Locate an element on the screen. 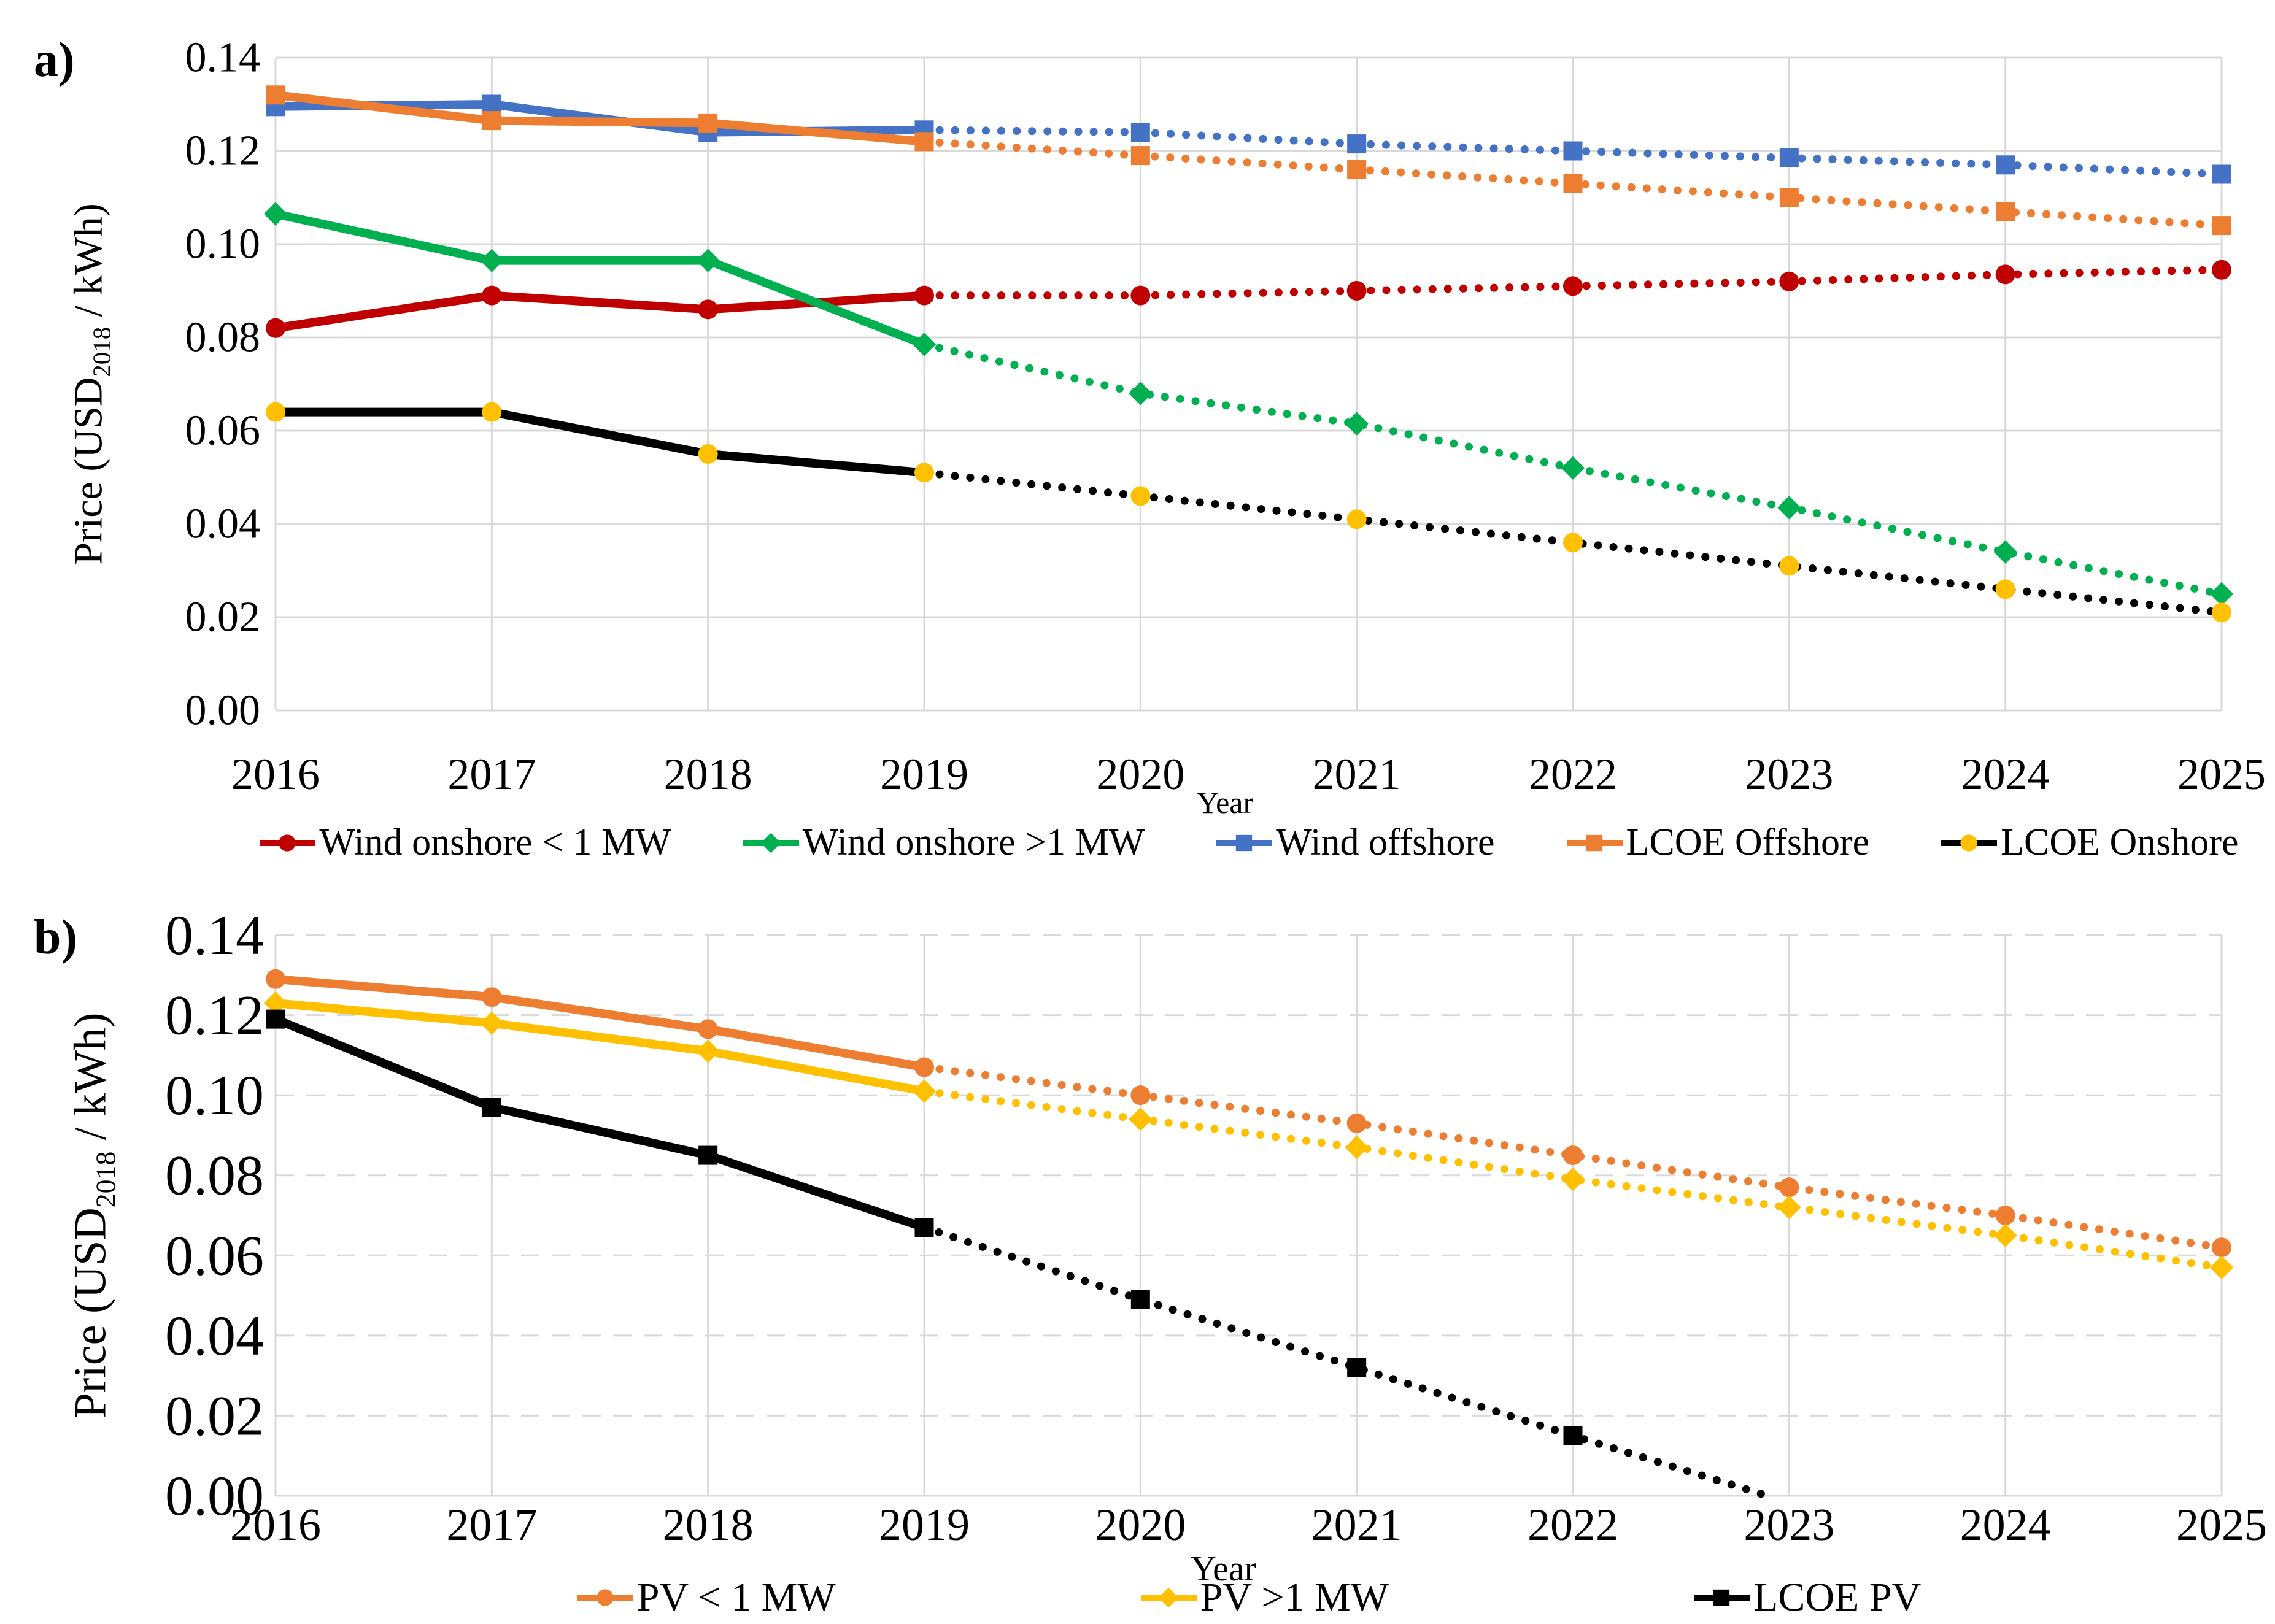 This screenshot has width=2275, height=1624. y-tick-label: 0.08 is located at coordinates (223, 337).